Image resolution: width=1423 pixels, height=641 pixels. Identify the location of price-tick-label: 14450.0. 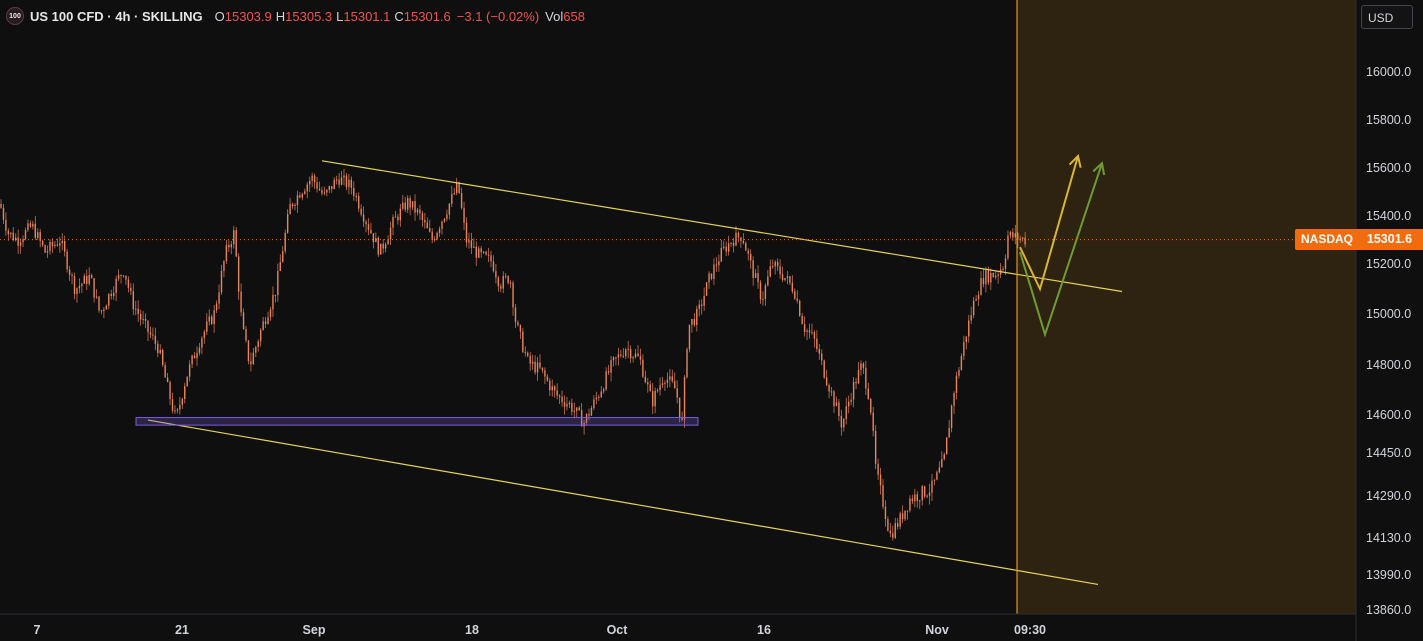
(1389, 453).